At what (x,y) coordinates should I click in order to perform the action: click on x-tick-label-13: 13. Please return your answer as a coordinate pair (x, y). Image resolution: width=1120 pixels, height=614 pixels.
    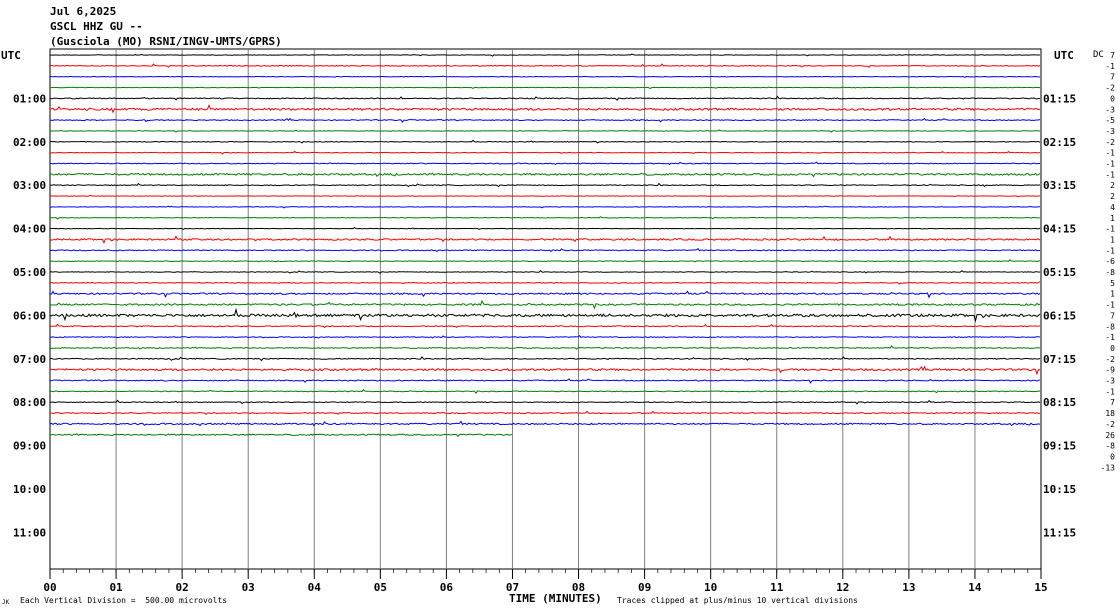
    Looking at the image, I should click on (908, 587).